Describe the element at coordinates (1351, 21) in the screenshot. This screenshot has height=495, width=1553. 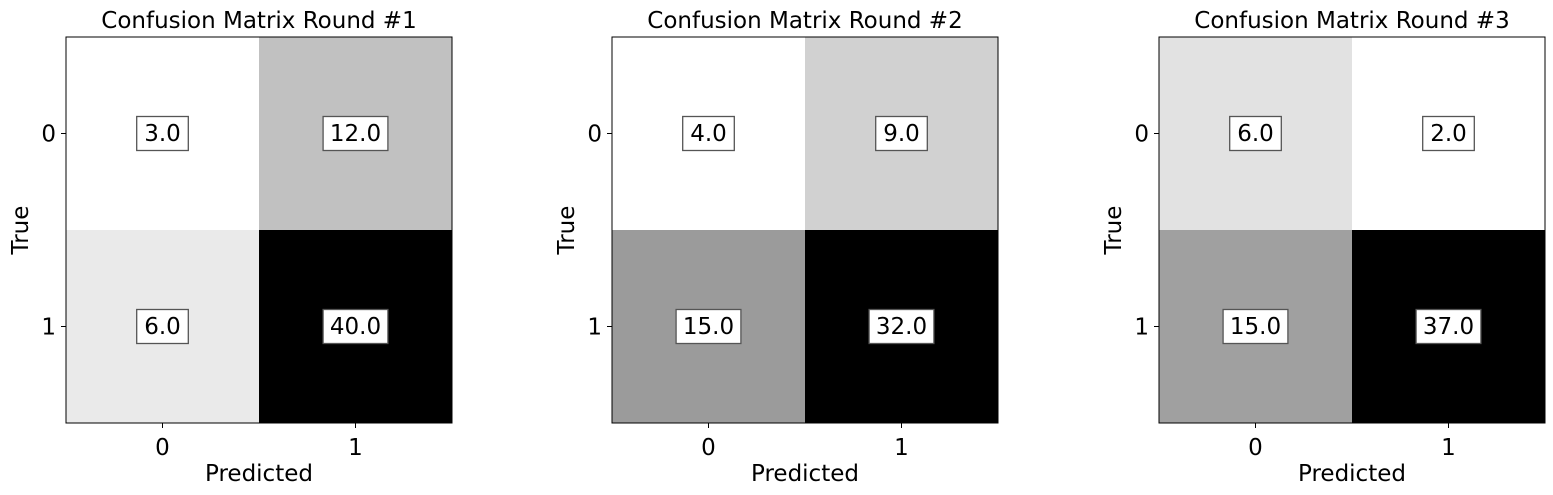
I see `chart-title: Confusion Matrix Round #3` at that location.